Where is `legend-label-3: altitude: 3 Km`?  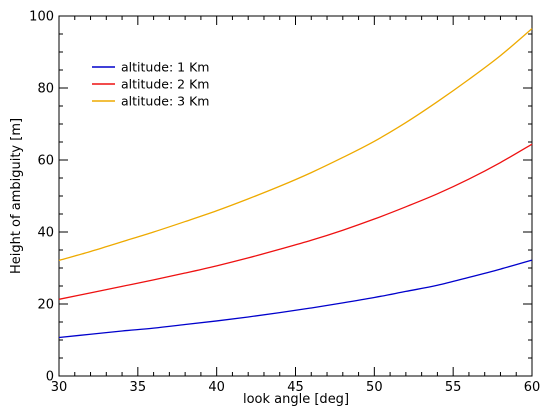
legend-label-3: altitude: 3 Km is located at coordinates (165, 101).